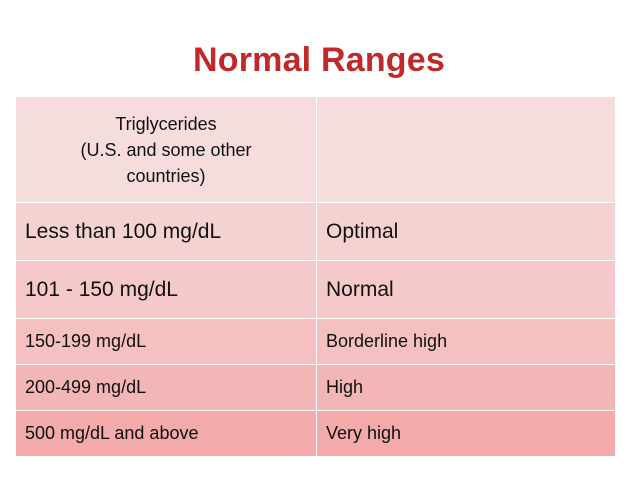 The height and width of the screenshot is (479, 638). What do you see at coordinates (166, 175) in the screenshot?
I see `header-label-line: countries)` at bounding box center [166, 175].